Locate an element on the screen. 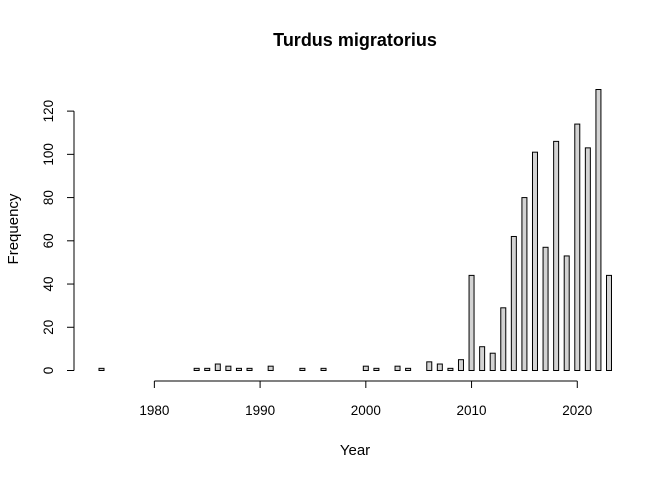 Image resolution: width=672 pixels, height=480 pixels. bar-2006 is located at coordinates (429, 366).